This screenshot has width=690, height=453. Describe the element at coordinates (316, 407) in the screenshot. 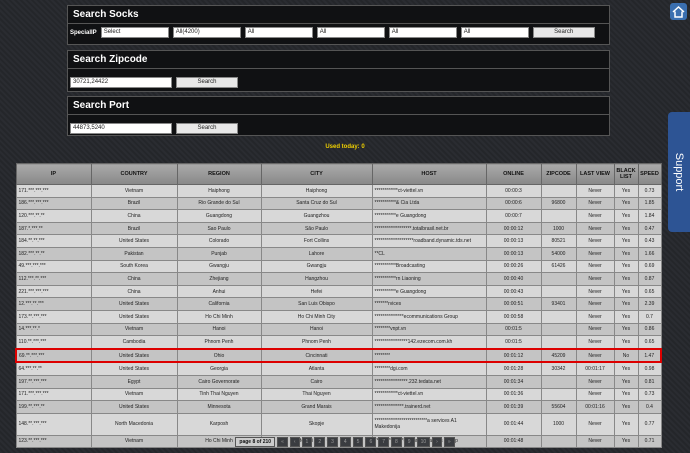

I see `cell: Grand Marais` at that location.